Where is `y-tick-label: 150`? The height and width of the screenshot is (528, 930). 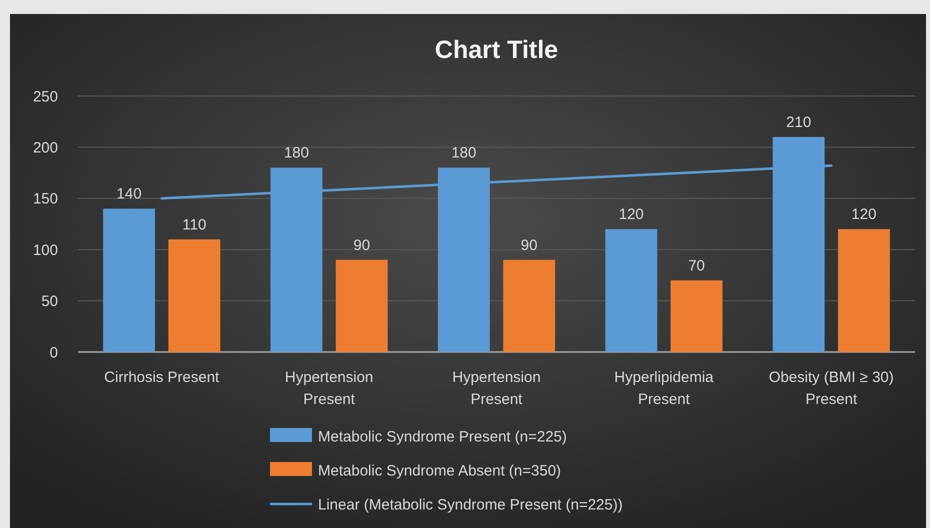
y-tick-label: 150 is located at coordinates (45, 199).